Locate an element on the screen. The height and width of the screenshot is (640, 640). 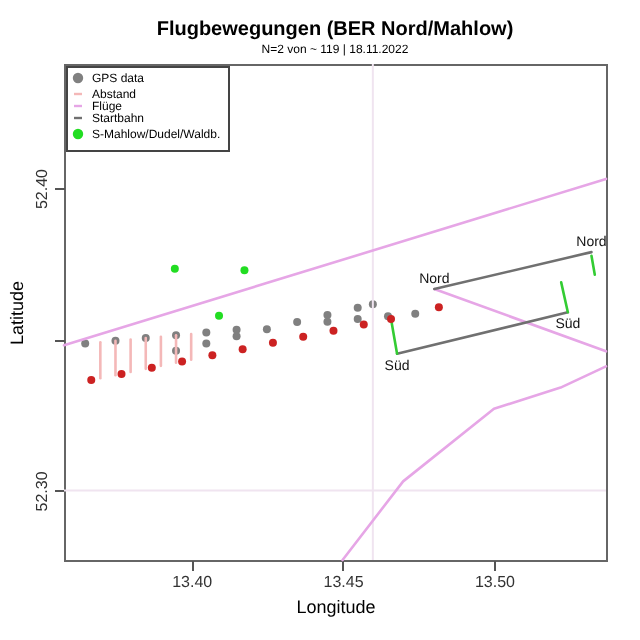
chart-title: Flugbewegungen (BER Nord/Mahlow) is located at coordinates (335, 30).